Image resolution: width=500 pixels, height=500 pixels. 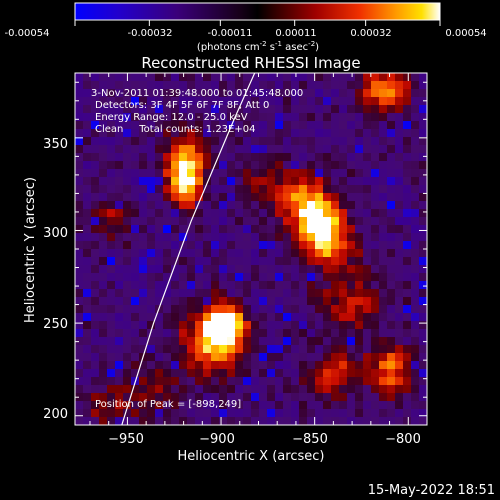 I want to click on y-tick-label-200: 200, so click(x=55, y=414).